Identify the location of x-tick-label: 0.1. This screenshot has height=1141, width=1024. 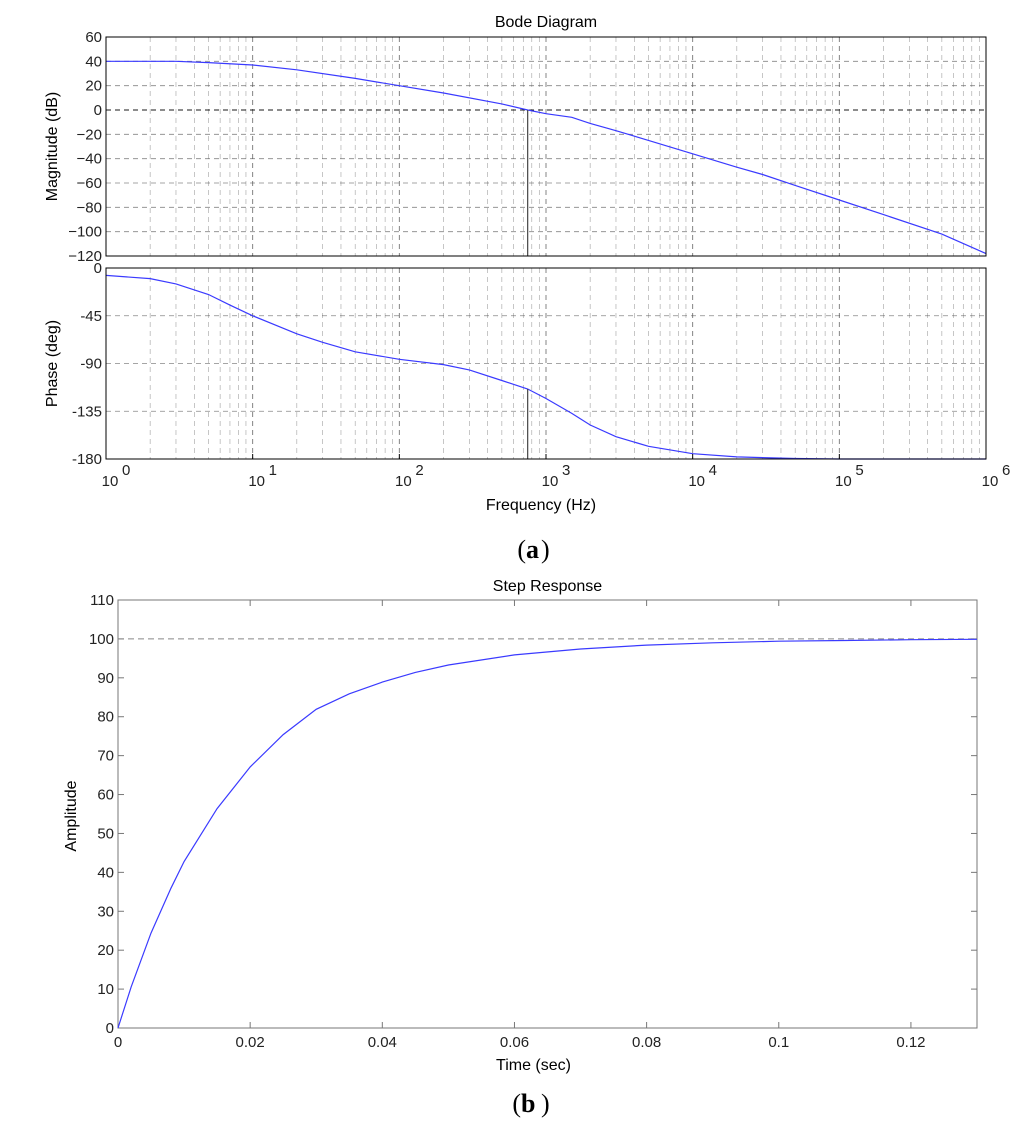
(778, 1042).